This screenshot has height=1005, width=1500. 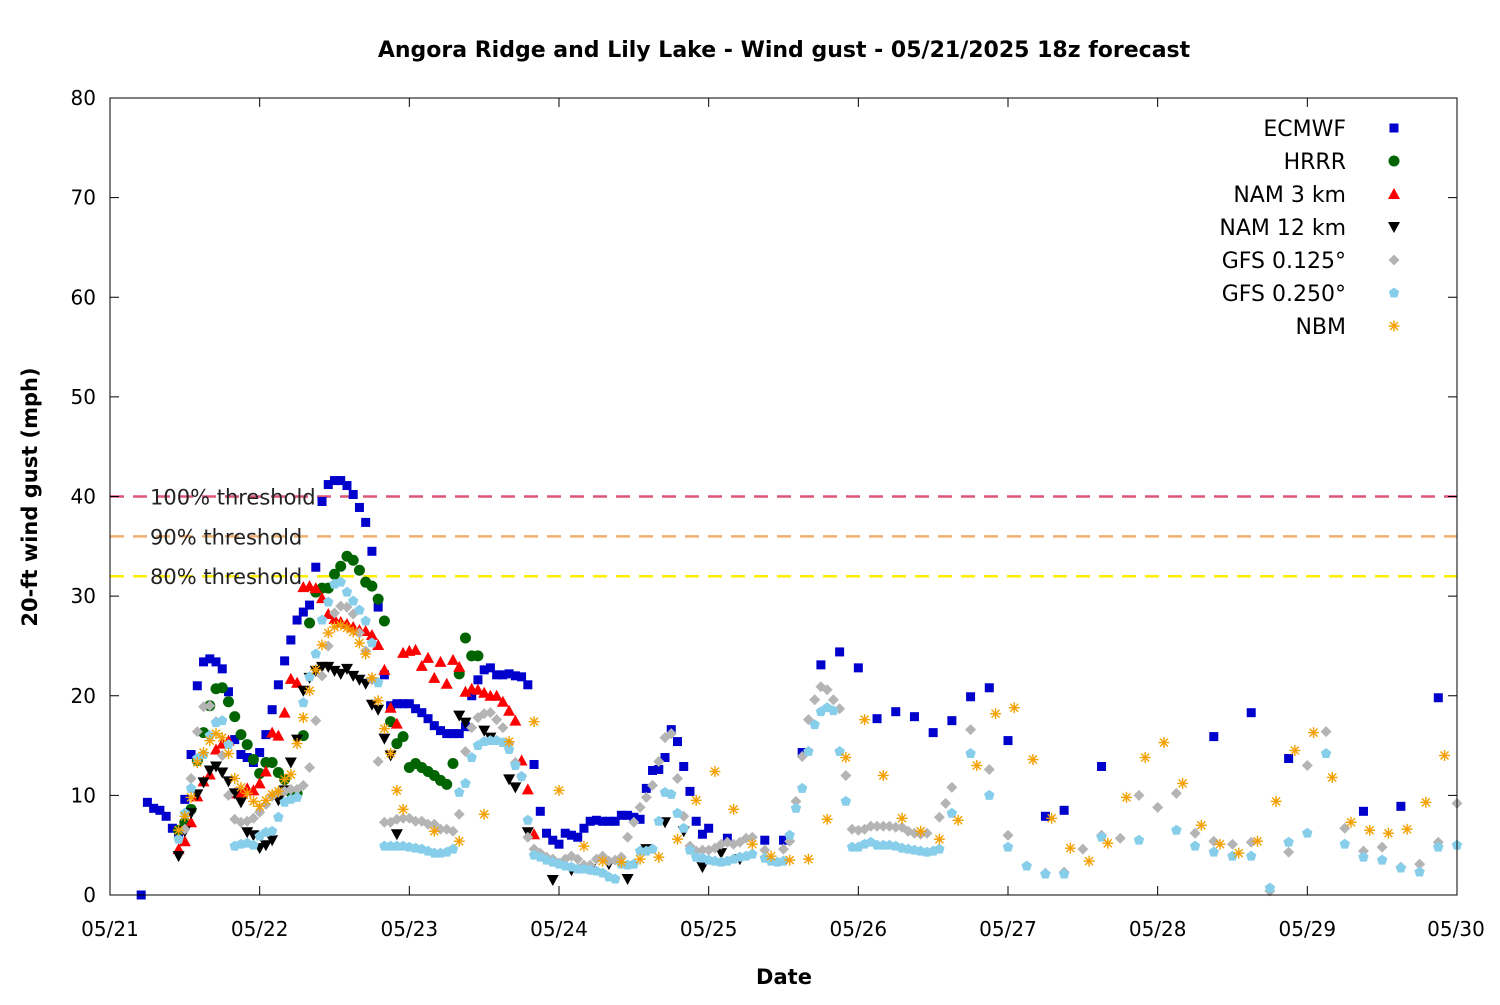 What do you see at coordinates (297, 682) in the screenshot?
I see `data-point-nam-3-km: NAM 3 km 05-22 06:00: 21.3` at bounding box center [297, 682].